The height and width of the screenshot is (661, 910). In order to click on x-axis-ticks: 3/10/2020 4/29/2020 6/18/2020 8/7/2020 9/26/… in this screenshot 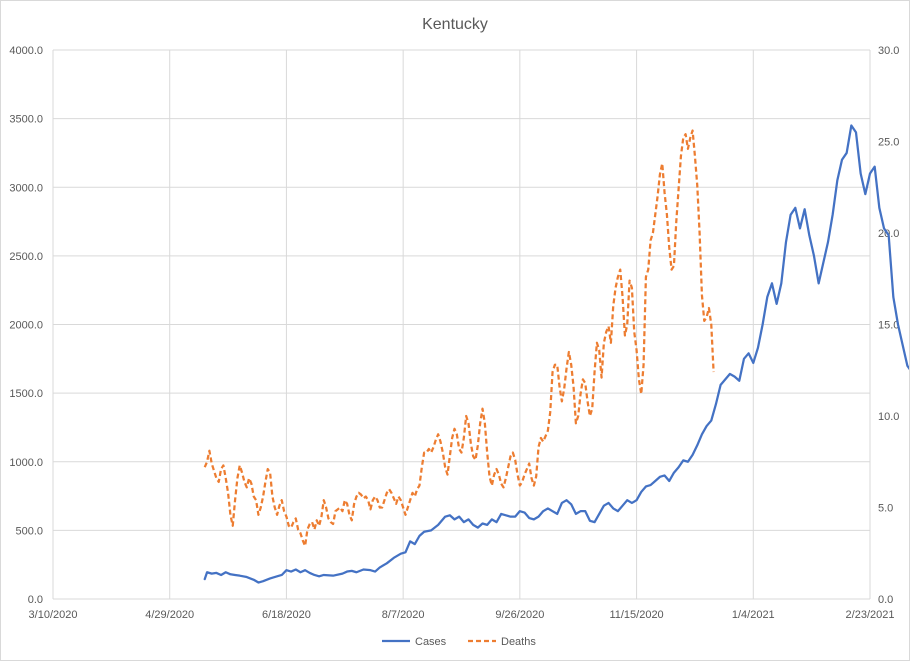, I will do `click(462, 615)`.